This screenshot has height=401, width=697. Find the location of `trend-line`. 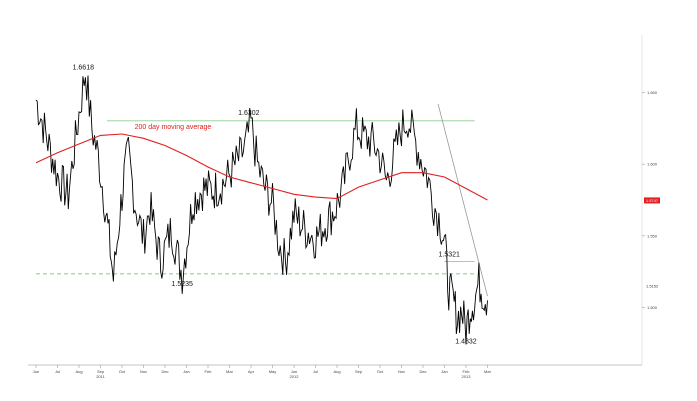

trend-line is located at coordinates (462, 200).